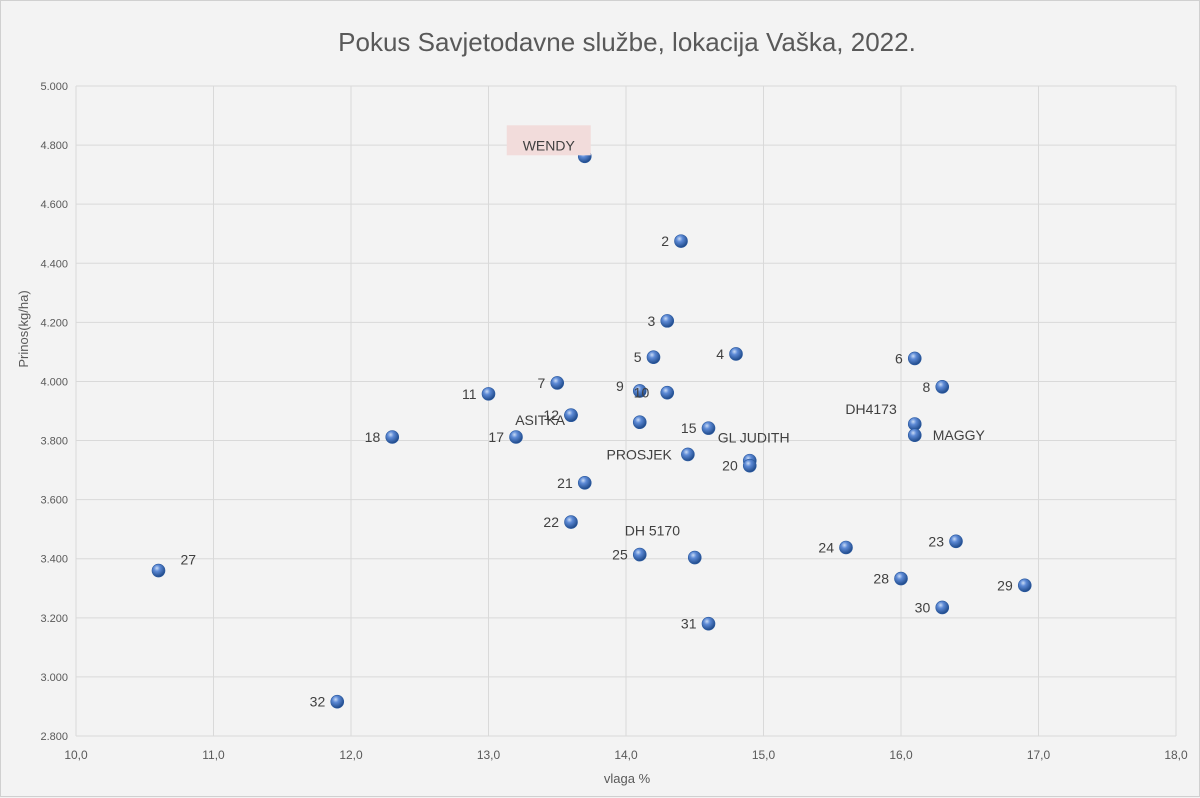 This screenshot has height=798, width=1200. I want to click on data-label: 31, so click(689, 624).